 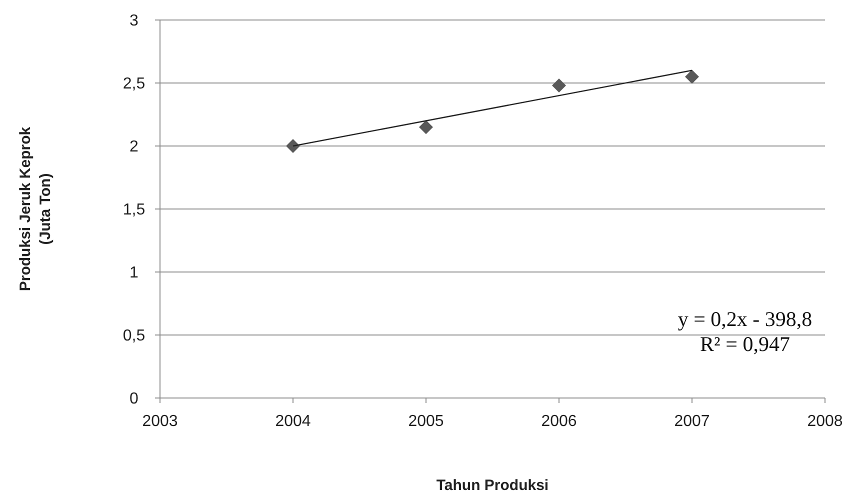 I want to click on x-tick-label: 2008, so click(x=825, y=421).